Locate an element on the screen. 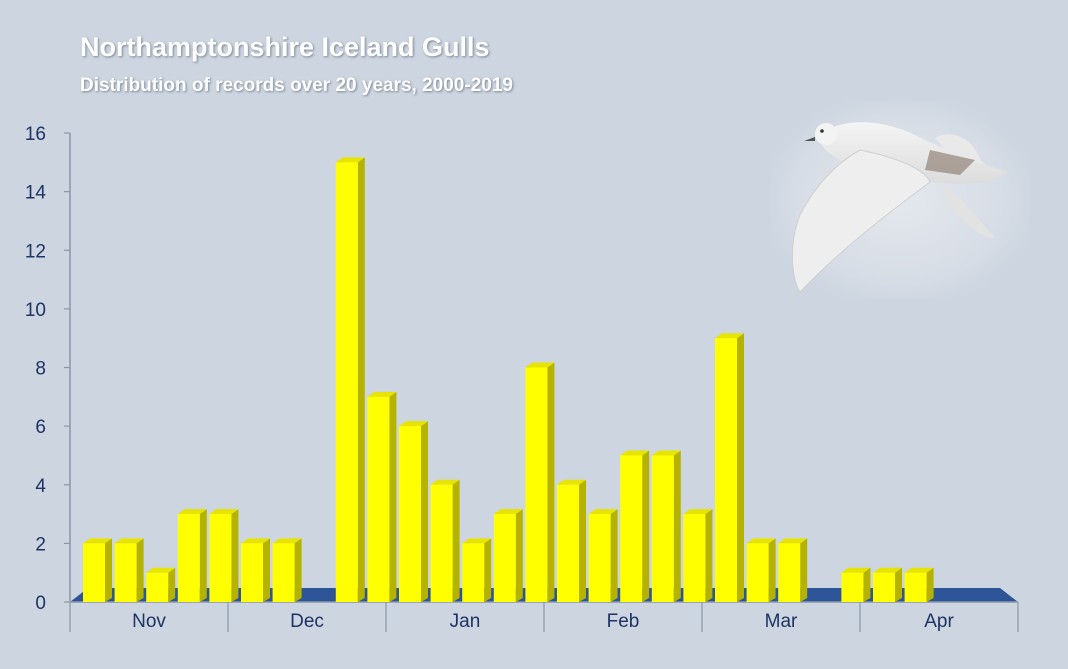 This screenshot has width=1068, height=669. y-tick-label: 2 is located at coordinates (40, 544).